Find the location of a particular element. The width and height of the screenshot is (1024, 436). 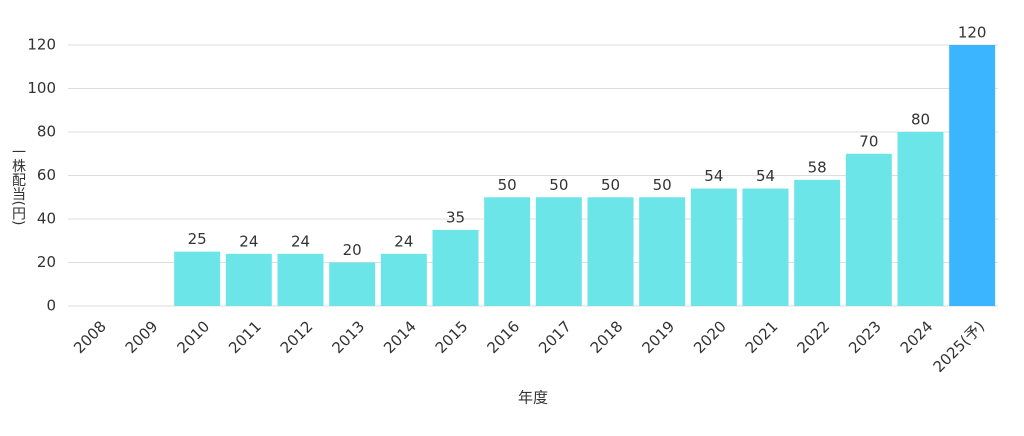

value-label: 70 is located at coordinates (868, 141).